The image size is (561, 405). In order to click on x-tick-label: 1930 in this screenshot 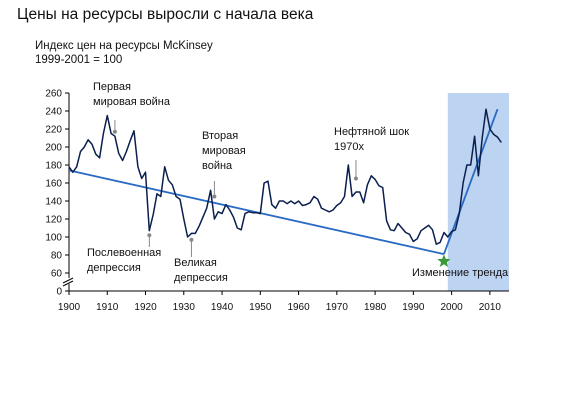, I will do `click(184, 307)`.